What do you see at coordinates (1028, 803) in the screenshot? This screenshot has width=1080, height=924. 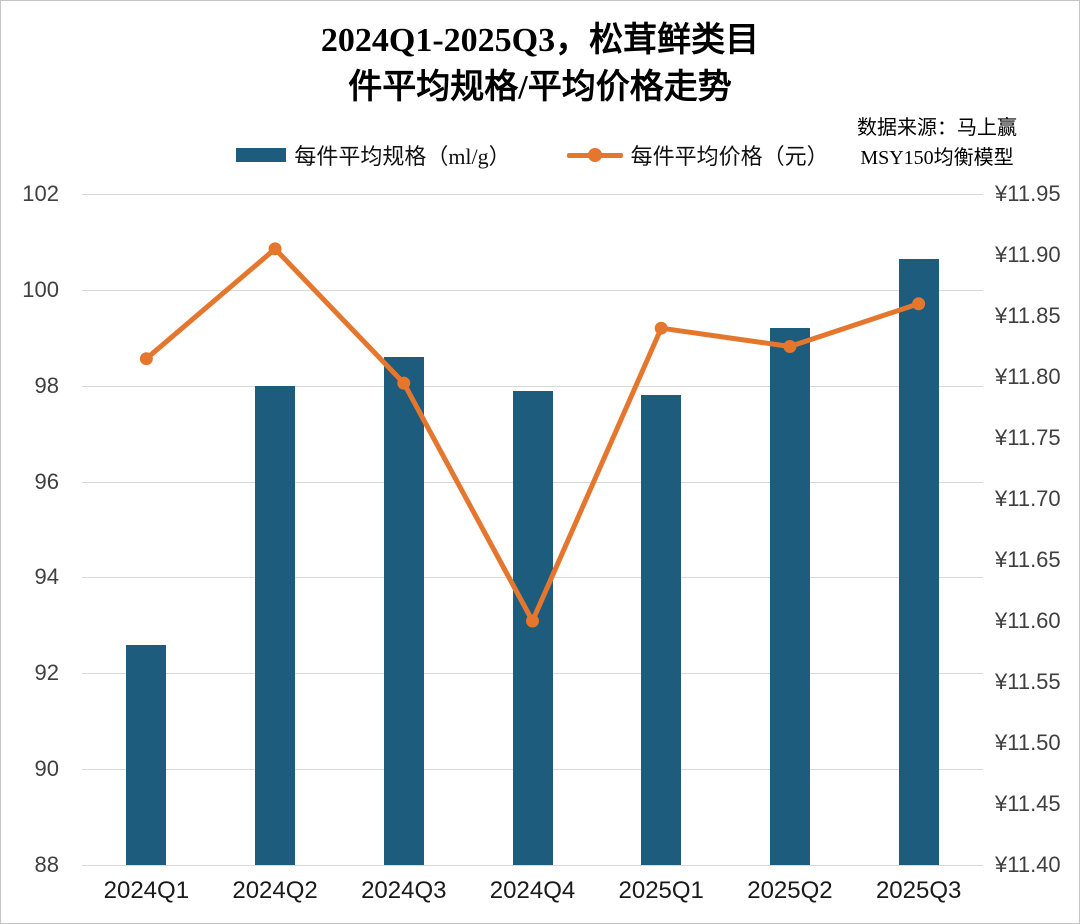 I see `right-axis-tick: ¥11.45` at bounding box center [1028, 803].